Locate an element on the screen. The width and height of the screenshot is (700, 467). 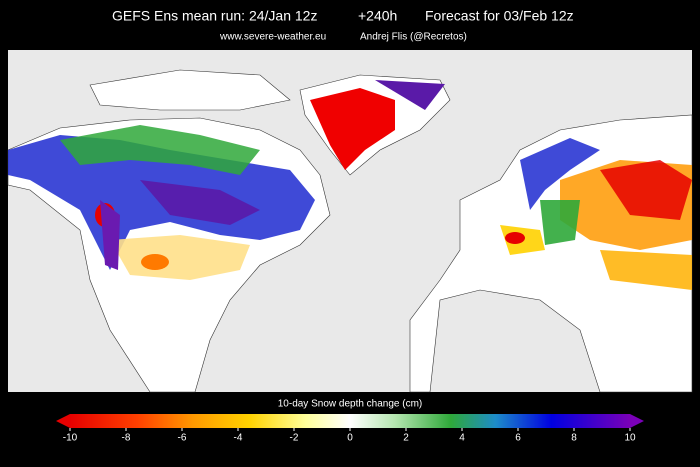
site: www.severe-weather.eu is located at coordinates (272, 37).